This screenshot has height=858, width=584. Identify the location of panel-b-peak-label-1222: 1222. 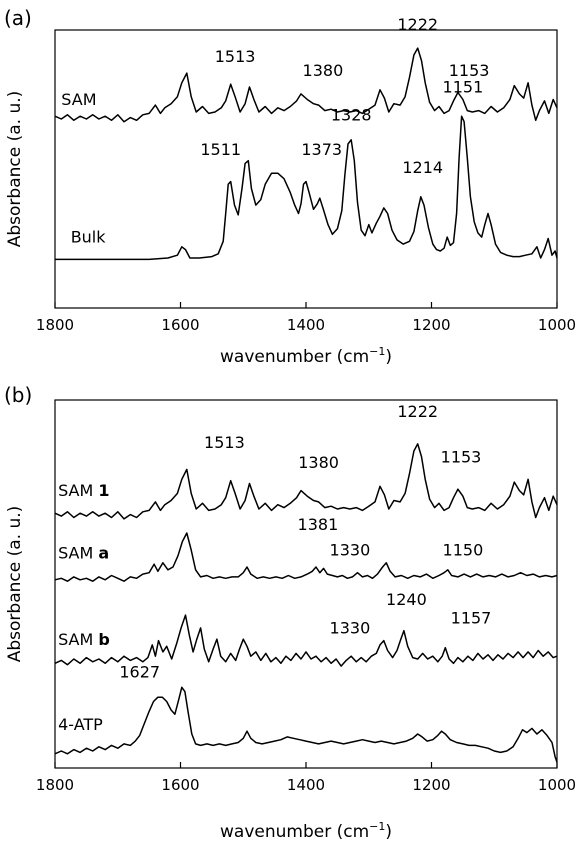
(417, 411).